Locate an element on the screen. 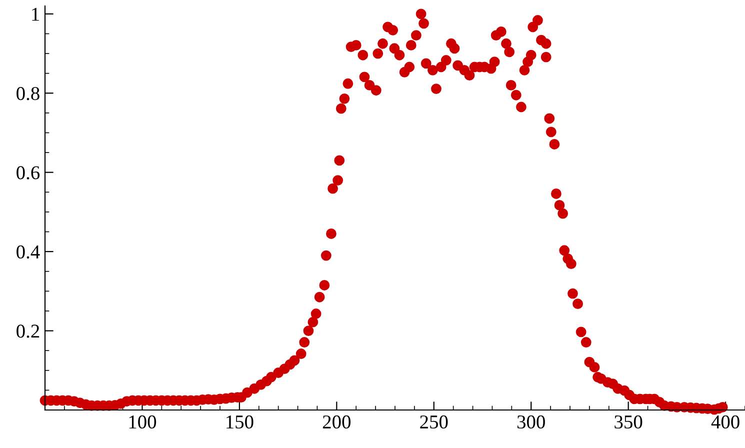 The image size is (745, 448). x-tick-label: 400 is located at coordinates (725, 422).